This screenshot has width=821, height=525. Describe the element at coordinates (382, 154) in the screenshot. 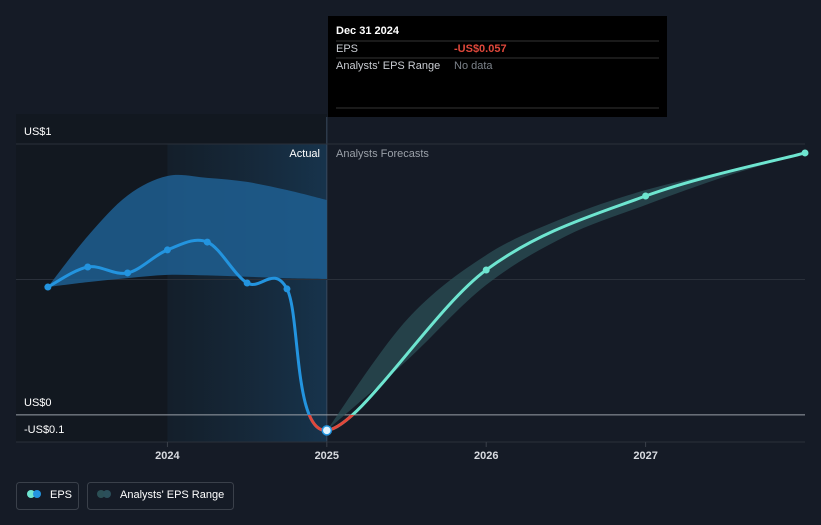

I see `forecast-label: Analysts Forecasts` at that location.